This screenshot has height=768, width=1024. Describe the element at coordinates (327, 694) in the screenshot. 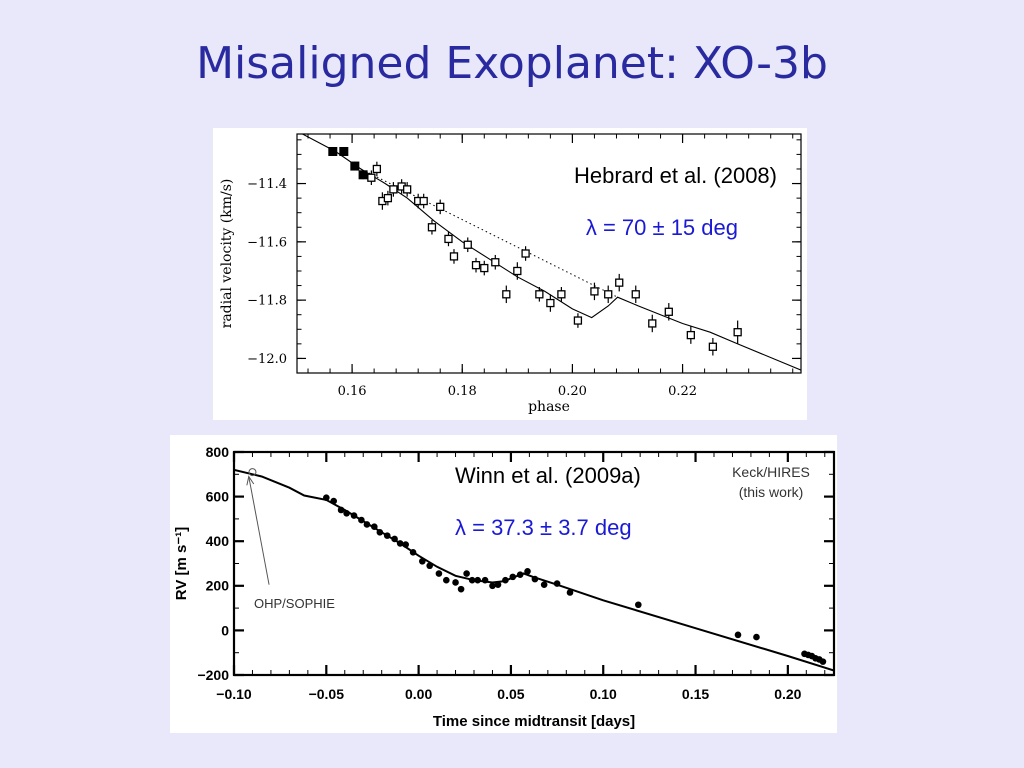

I see `x-tick-label: −0.05` at that location.